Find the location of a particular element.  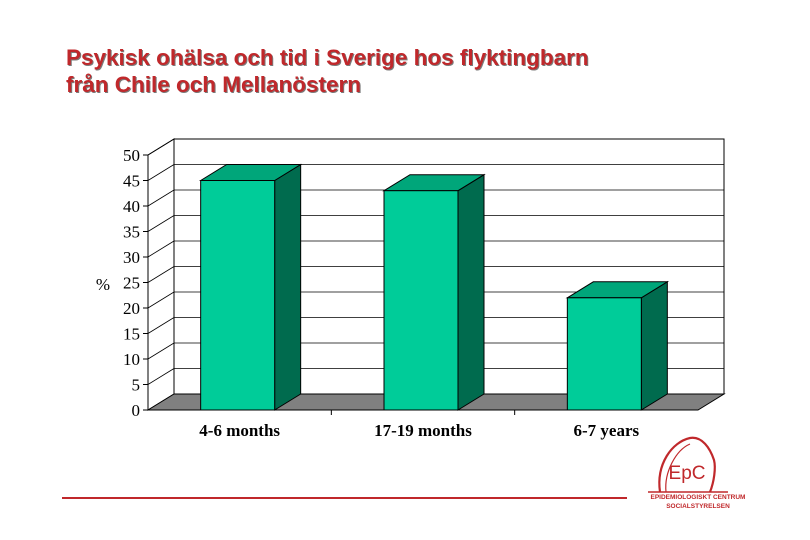

category-label: 17-19 months is located at coordinates (423, 430).